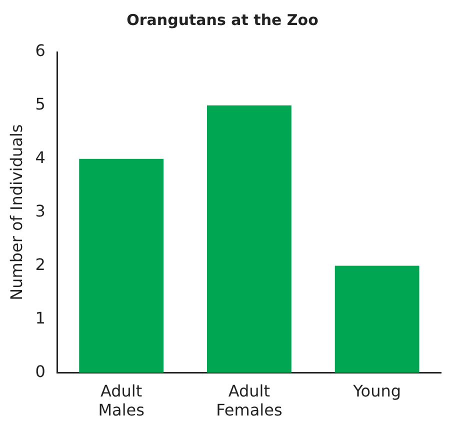 The width and height of the screenshot is (451, 435). Describe the element at coordinates (121, 400) in the screenshot. I see `x-tick-label: Adult Males` at that location.